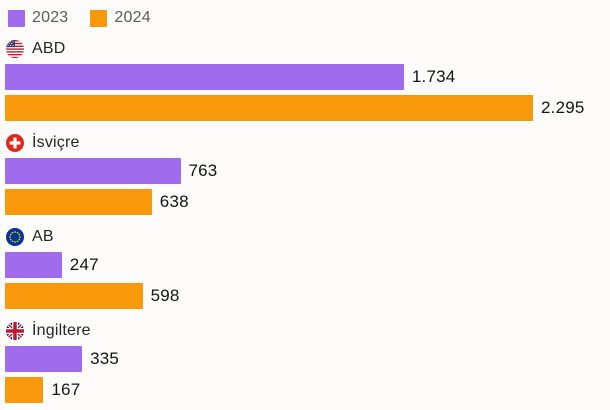 Image resolution: width=610 pixels, height=410 pixels. Describe the element at coordinates (165, 295) in the screenshot. I see `bar-value-ab-2024: 598` at that location.